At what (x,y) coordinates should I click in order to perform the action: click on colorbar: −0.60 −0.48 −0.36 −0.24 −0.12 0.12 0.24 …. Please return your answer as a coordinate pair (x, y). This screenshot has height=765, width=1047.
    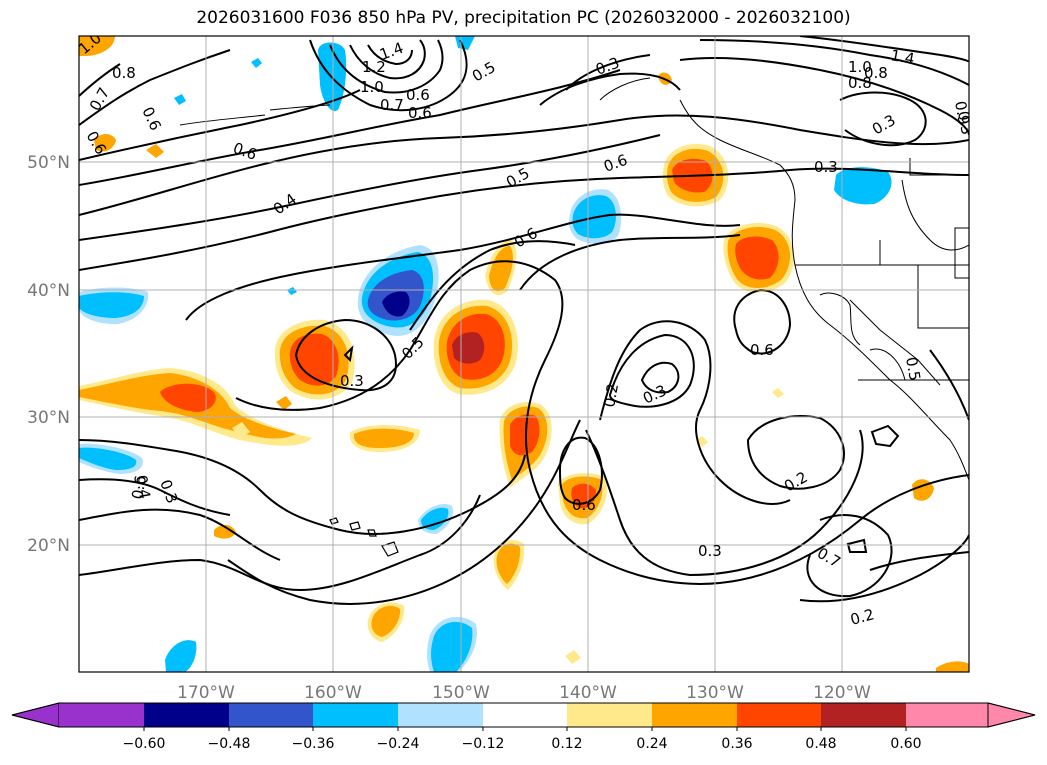
    Looking at the image, I should click on (523, 727).